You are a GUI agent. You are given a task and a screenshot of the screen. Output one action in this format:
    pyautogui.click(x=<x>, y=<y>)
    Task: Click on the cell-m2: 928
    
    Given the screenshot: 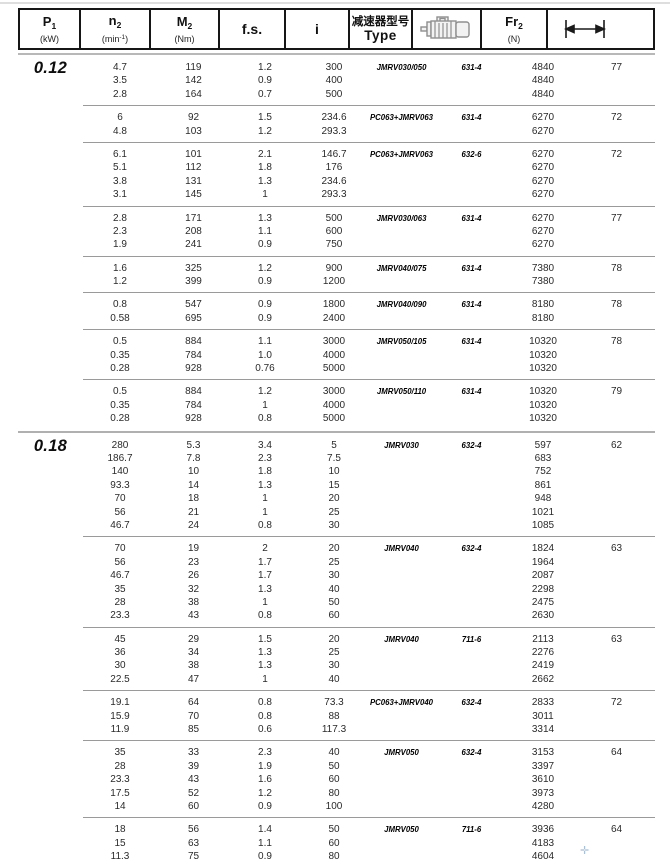 What is the action you would take?
    pyautogui.click(x=193, y=419)
    